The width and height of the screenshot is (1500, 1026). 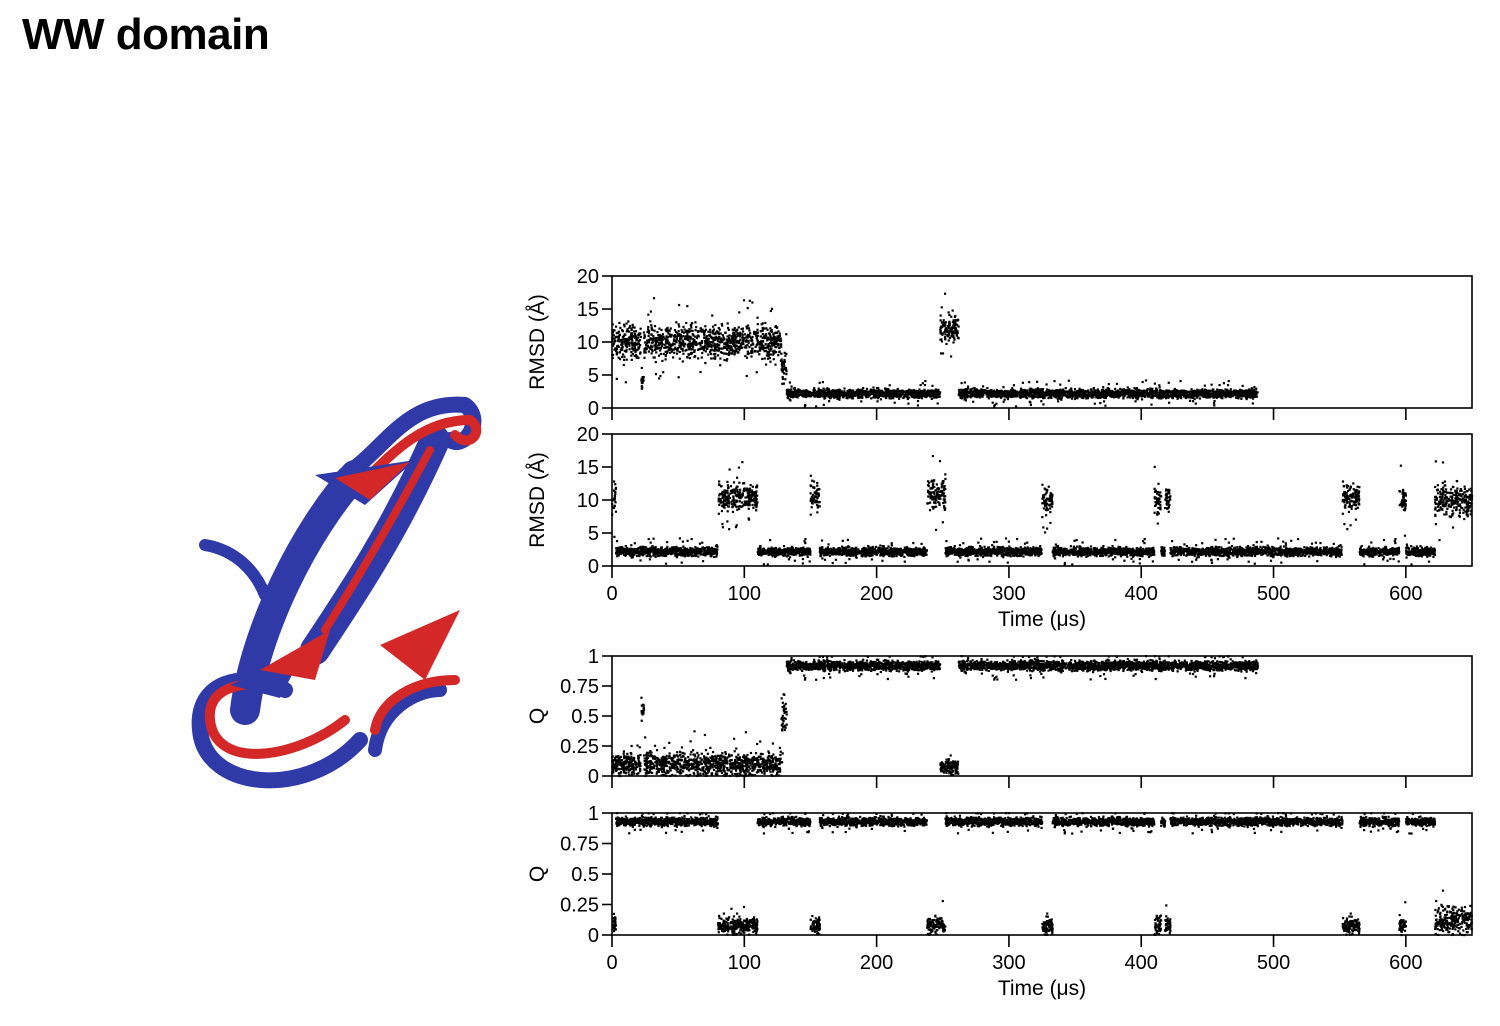 I want to click on y-tick-label: 20, so click(x=588, y=435).